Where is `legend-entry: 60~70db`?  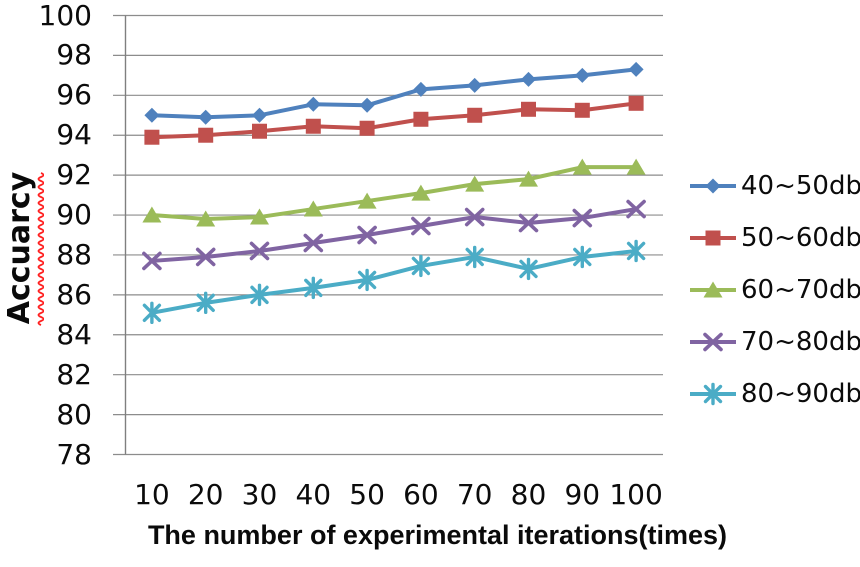 legend-entry: 60~70db is located at coordinates (775, 290).